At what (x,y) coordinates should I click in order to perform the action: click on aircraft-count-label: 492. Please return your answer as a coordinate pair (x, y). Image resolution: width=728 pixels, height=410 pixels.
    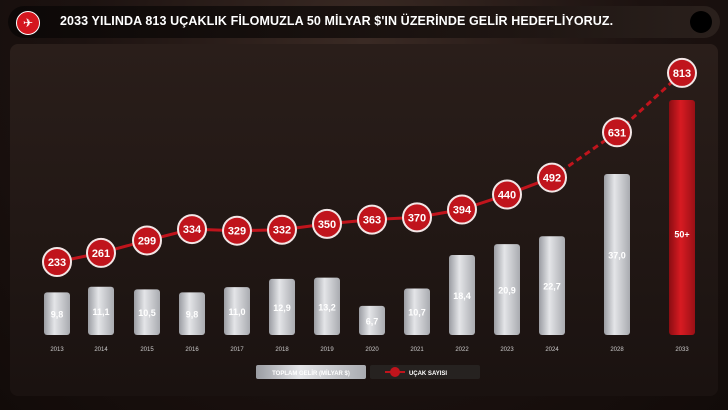
    Looking at the image, I should click on (552, 179).